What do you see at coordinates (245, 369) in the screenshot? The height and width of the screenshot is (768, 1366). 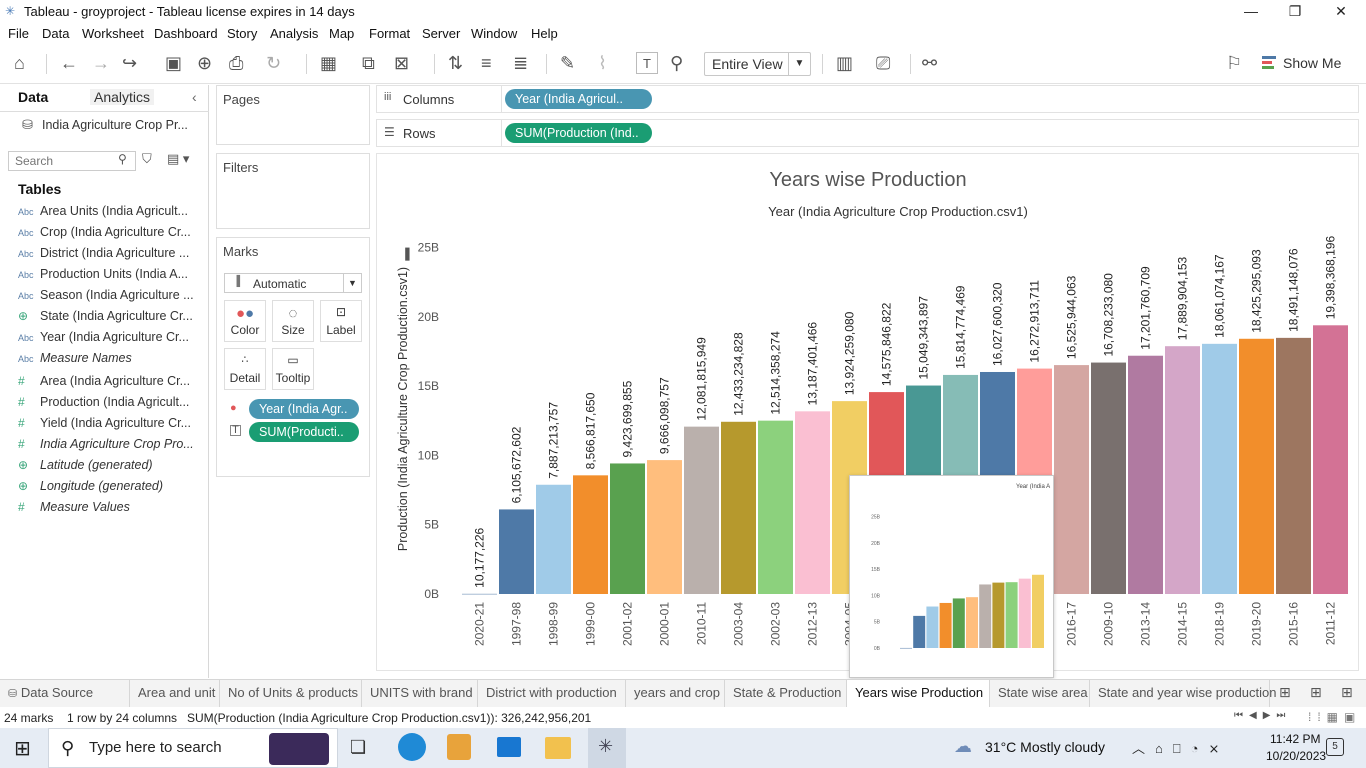 I see `detail-button: ∴ Detail` at bounding box center [245, 369].